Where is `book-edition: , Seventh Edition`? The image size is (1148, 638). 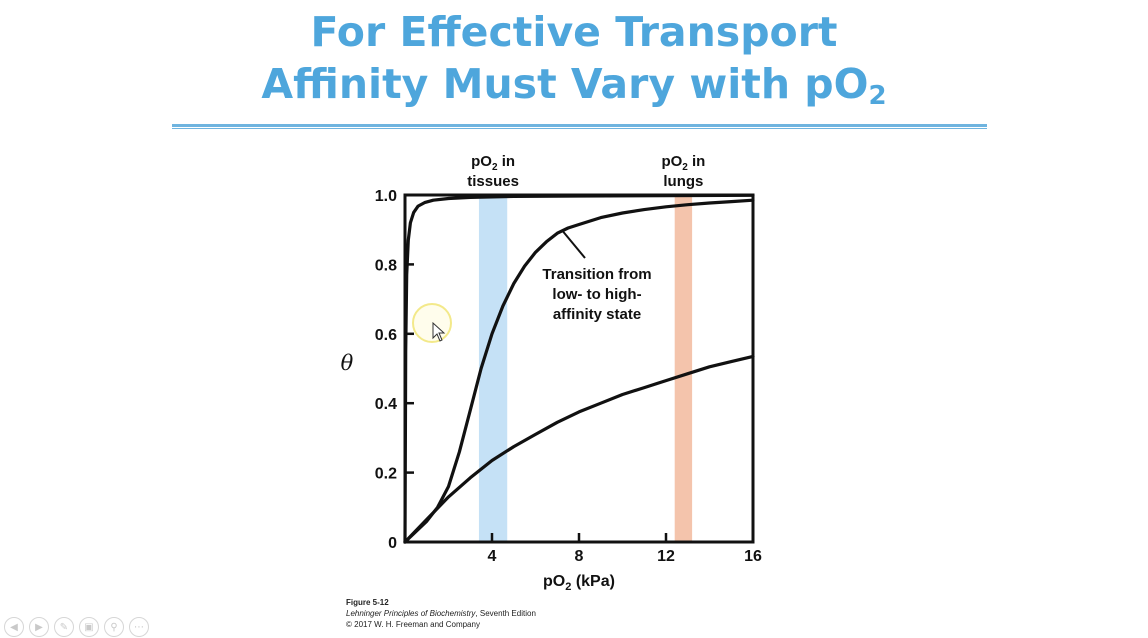 book-edition: , Seventh Edition is located at coordinates (505, 613).